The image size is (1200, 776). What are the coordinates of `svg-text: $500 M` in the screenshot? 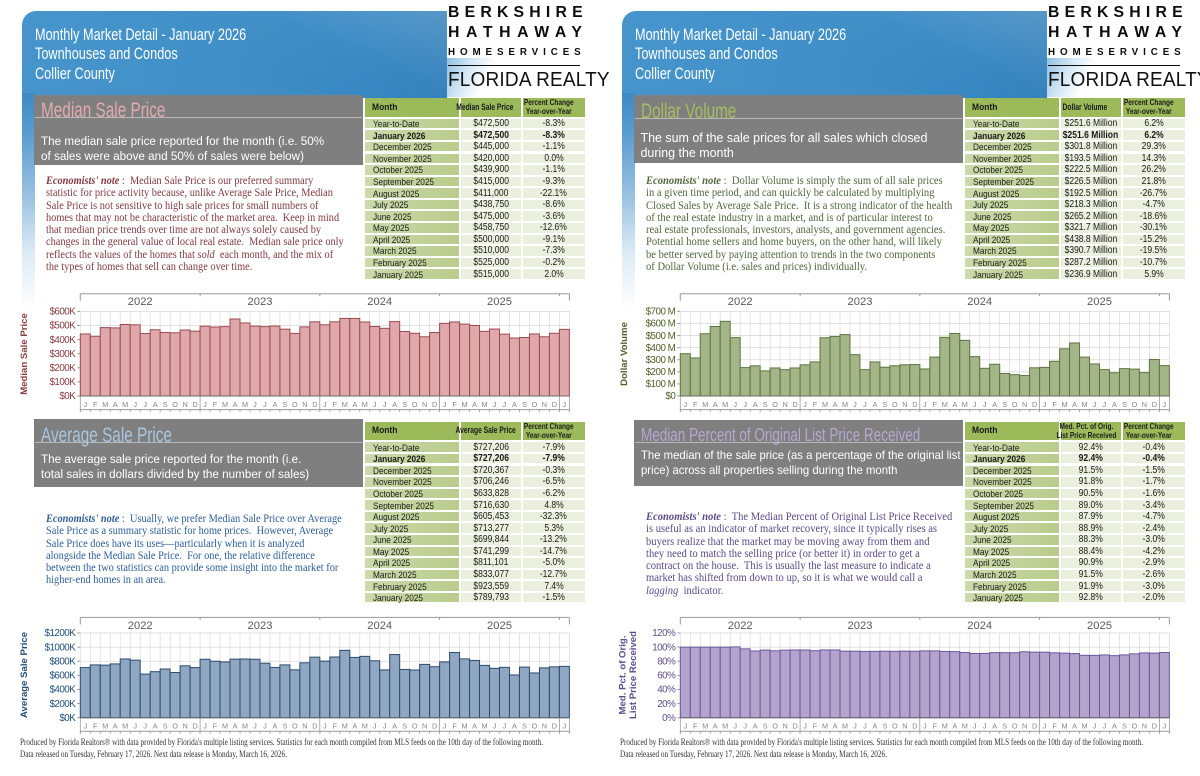 It's located at (661, 336).